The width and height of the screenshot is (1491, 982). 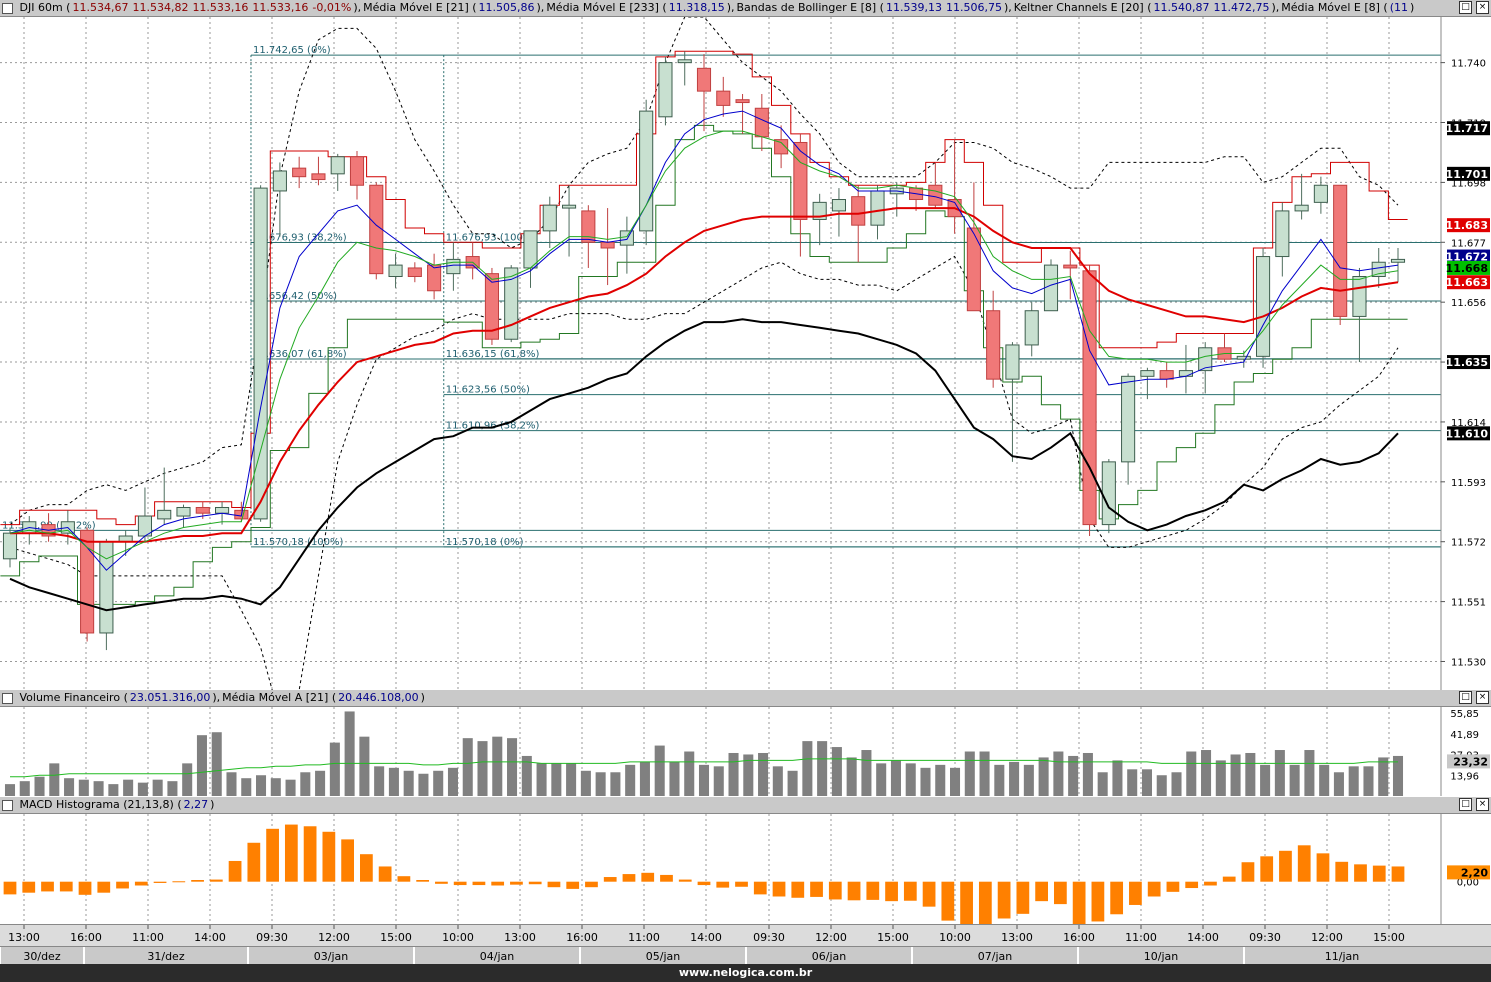 I want to click on price-tag-label: 11.683, so click(x=1467, y=225).